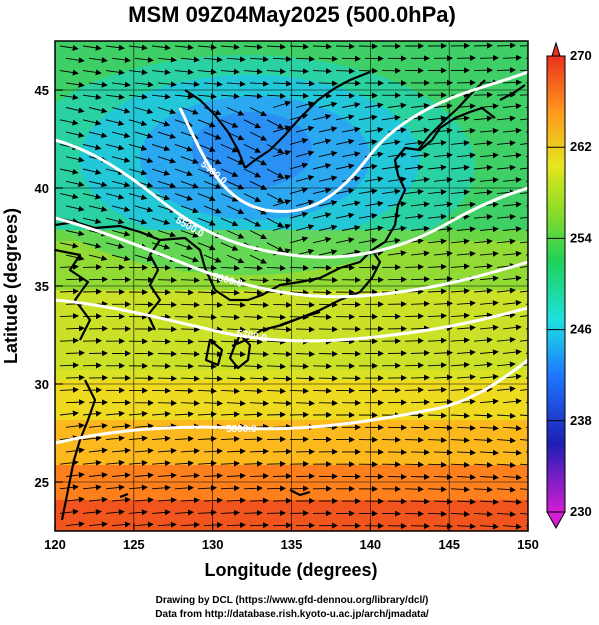 The width and height of the screenshot is (599, 625). Describe the element at coordinates (581, 511) in the screenshot. I see `colorbar-tick-label: 230` at that location.